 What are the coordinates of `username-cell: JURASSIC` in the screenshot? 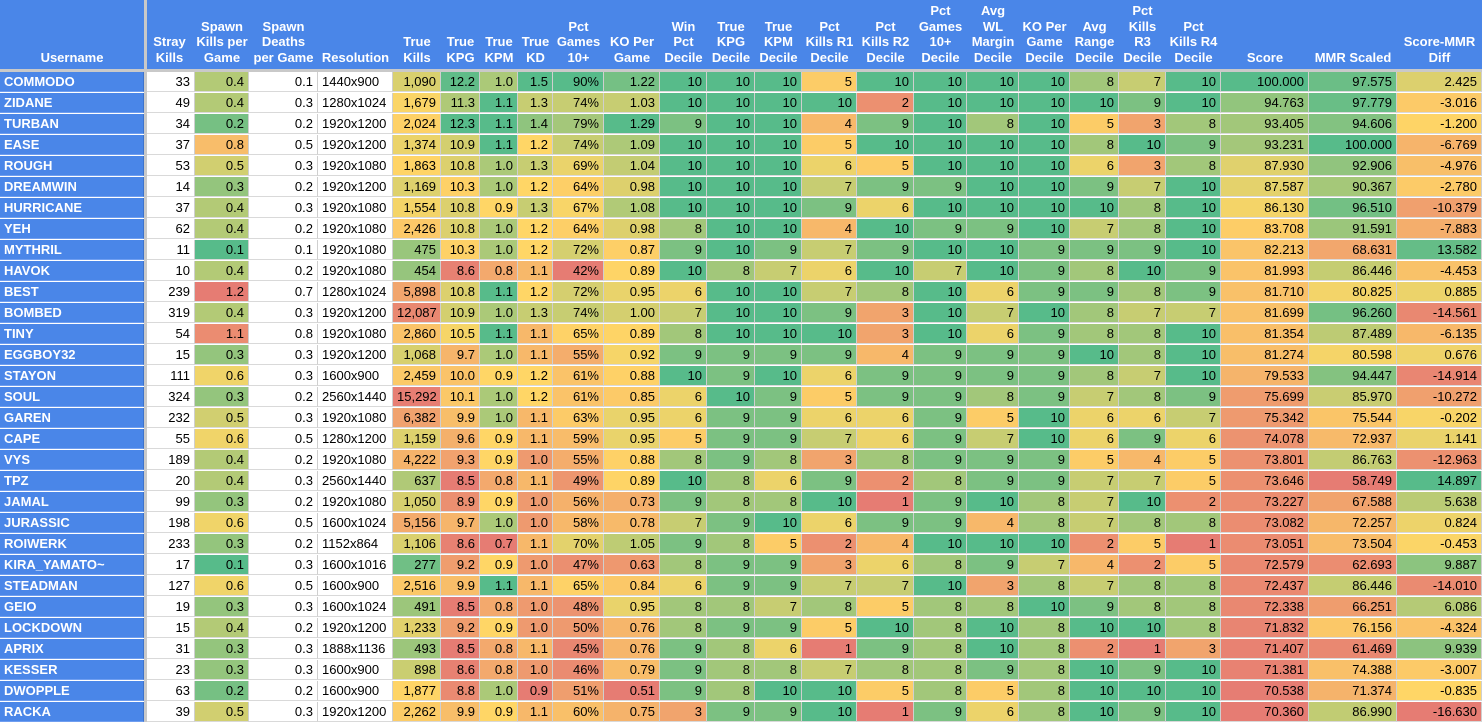 It's located at (72, 523).